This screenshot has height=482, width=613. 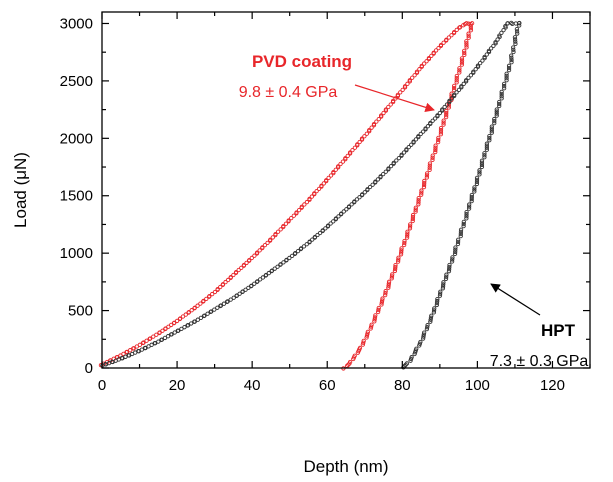 I want to click on annotation-hpt-arrow, so click(x=515, y=299).